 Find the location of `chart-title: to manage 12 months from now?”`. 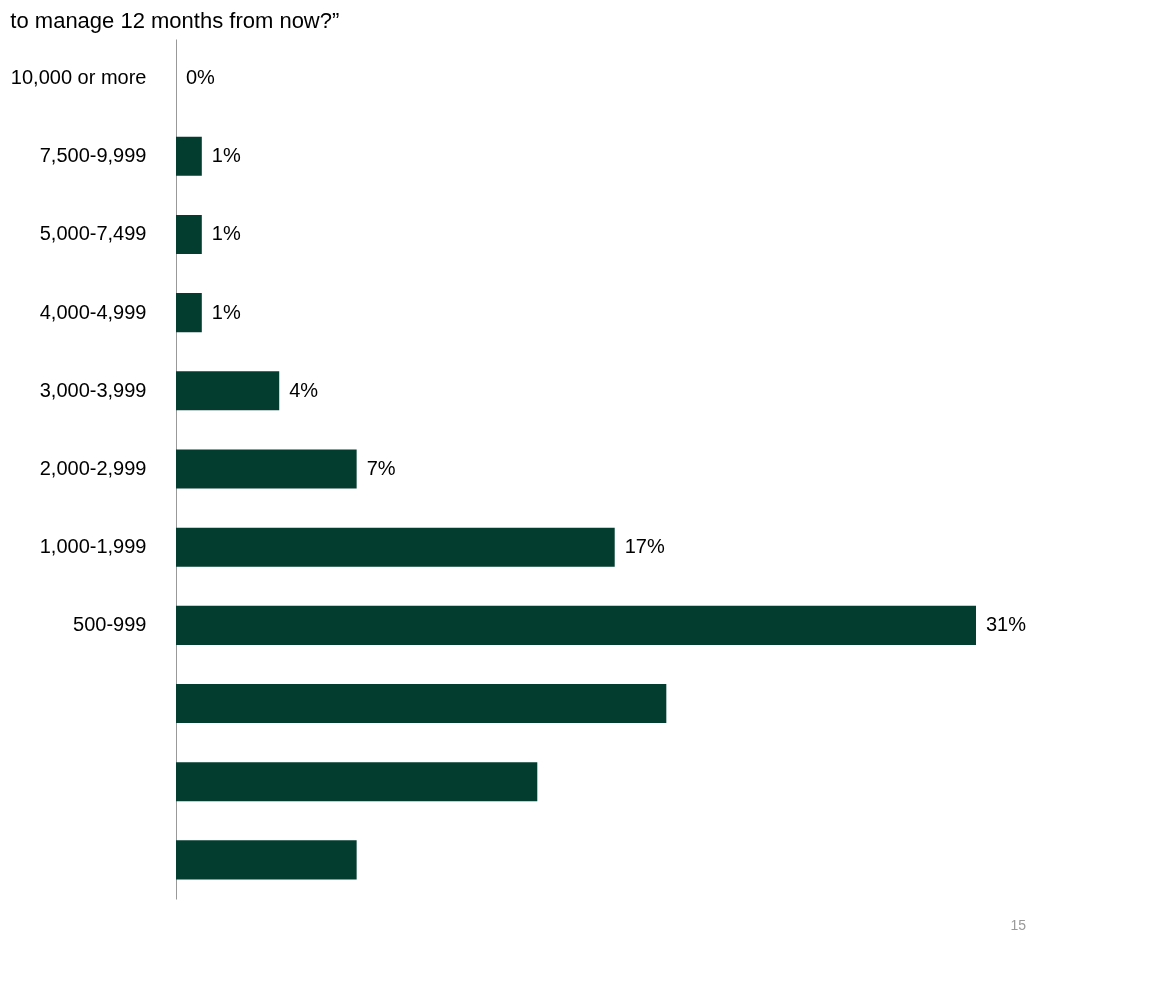

chart-title: to manage 12 months from now?” is located at coordinates (175, 20).